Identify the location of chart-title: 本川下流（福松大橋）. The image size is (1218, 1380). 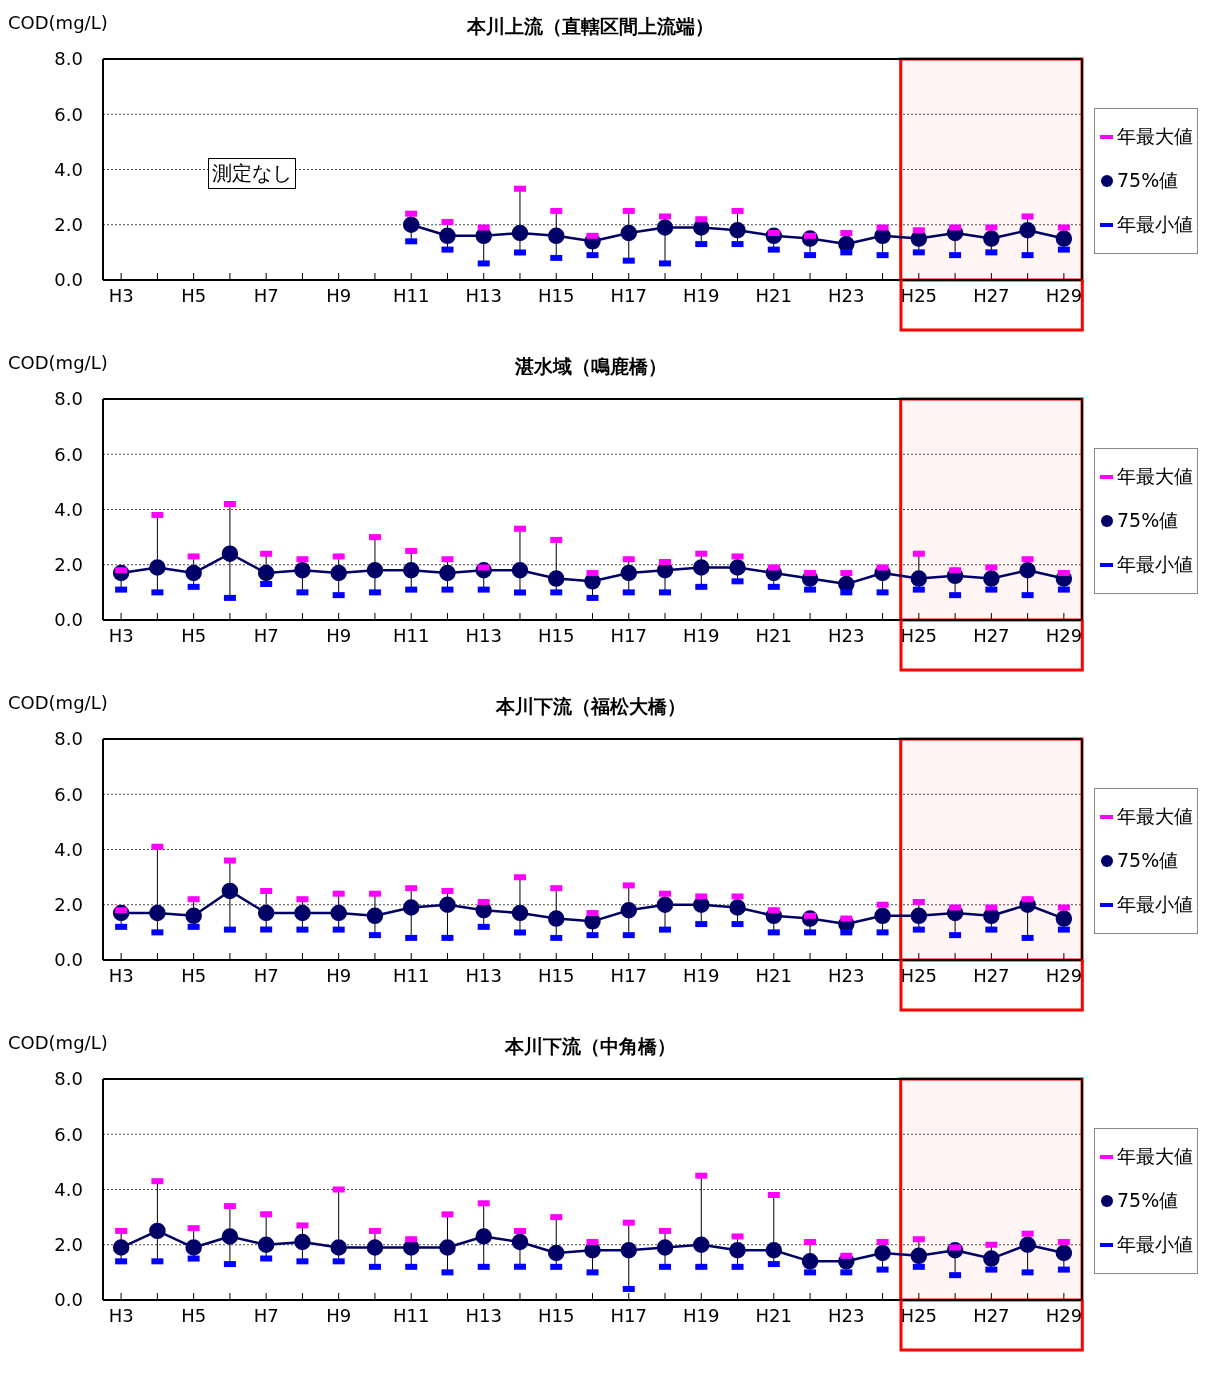
(590, 706).